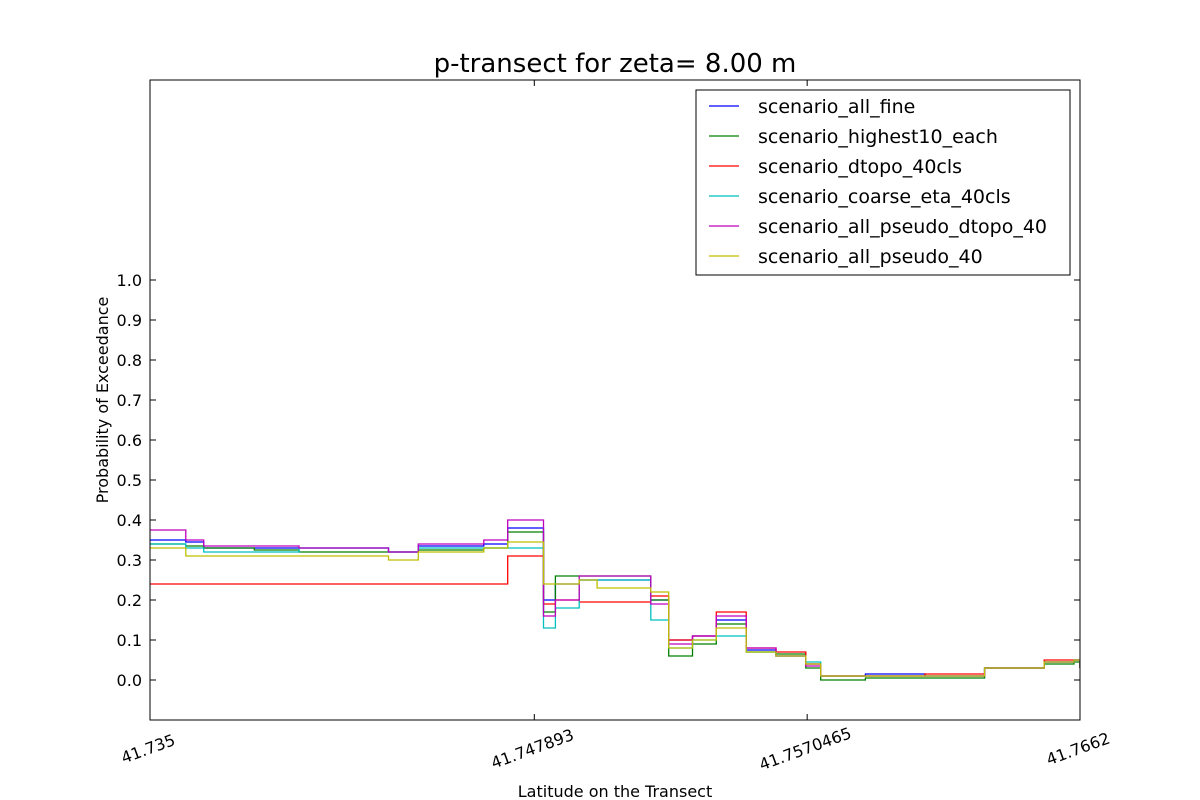 Image resolution: width=1200 pixels, height=800 pixels. Describe the element at coordinates (615, 791) in the screenshot. I see `x-axis-label: Latitude on the Transect` at that location.